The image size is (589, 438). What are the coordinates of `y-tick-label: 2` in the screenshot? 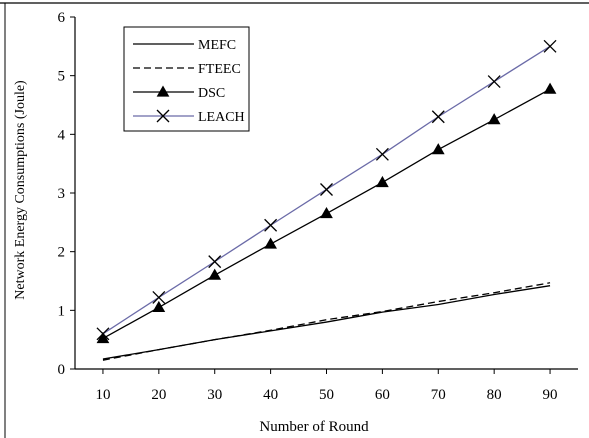 It's located at (62, 253).